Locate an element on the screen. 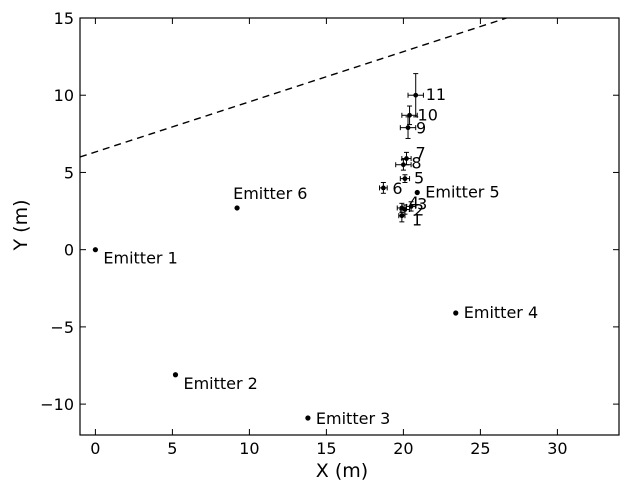  measurement-label: 1 is located at coordinates (417, 220).